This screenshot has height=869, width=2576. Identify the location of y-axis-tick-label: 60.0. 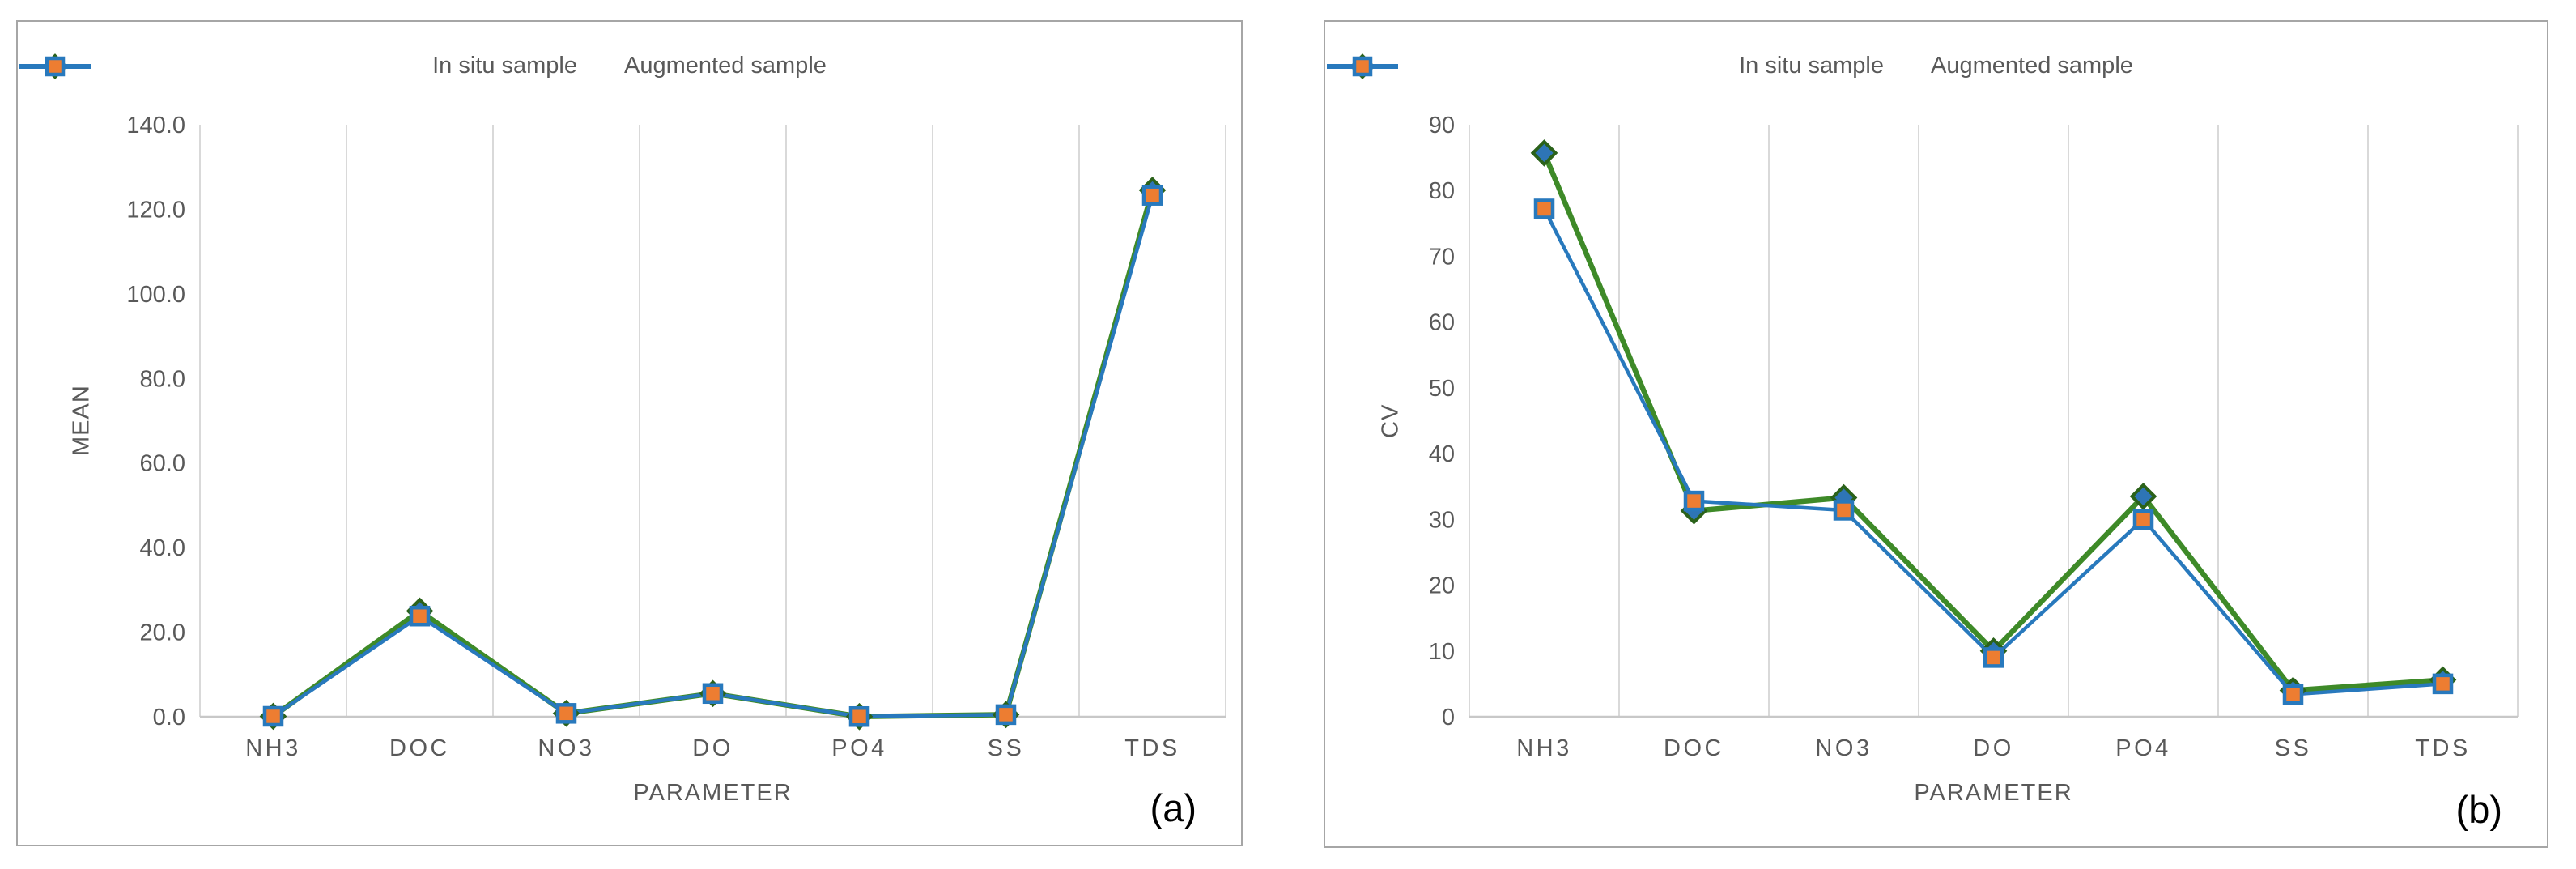
(162, 464).